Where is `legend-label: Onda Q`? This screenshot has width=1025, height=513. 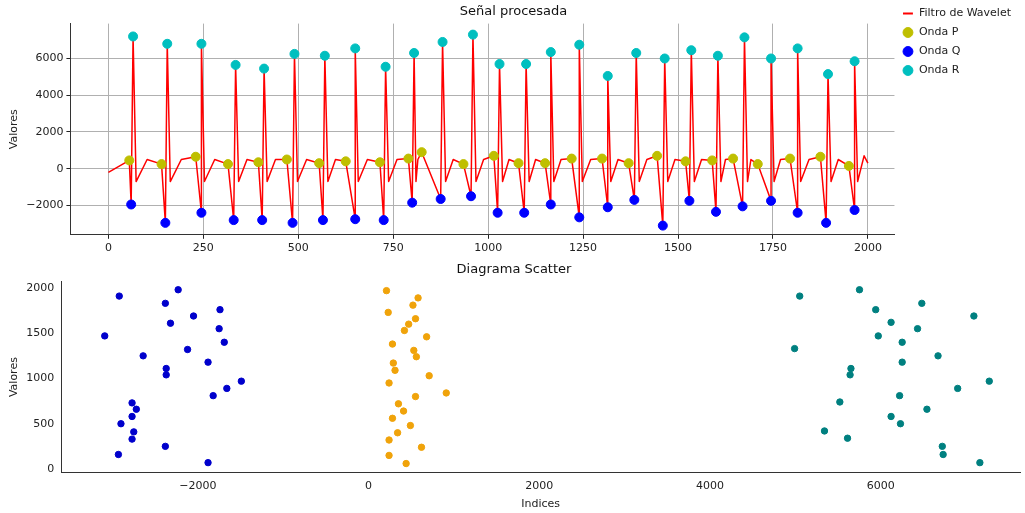 legend-label: Onda Q is located at coordinates (939, 51).